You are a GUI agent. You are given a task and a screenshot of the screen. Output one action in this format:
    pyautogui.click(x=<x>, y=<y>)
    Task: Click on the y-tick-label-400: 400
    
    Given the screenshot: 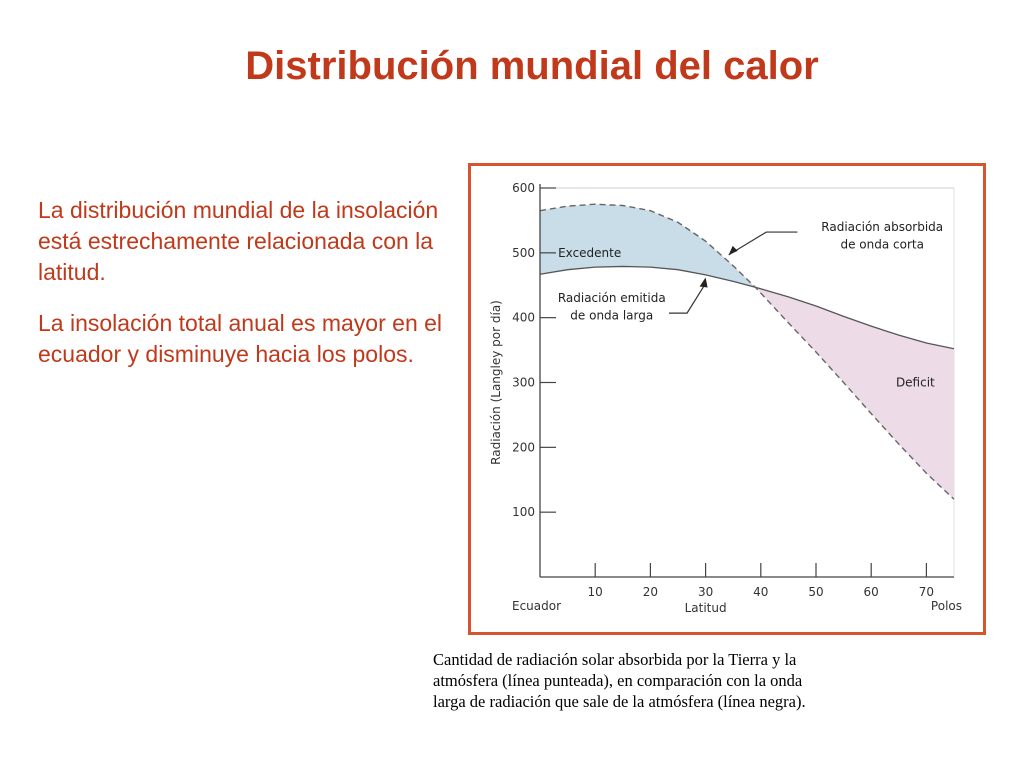 What is the action you would take?
    pyautogui.click(x=523, y=318)
    